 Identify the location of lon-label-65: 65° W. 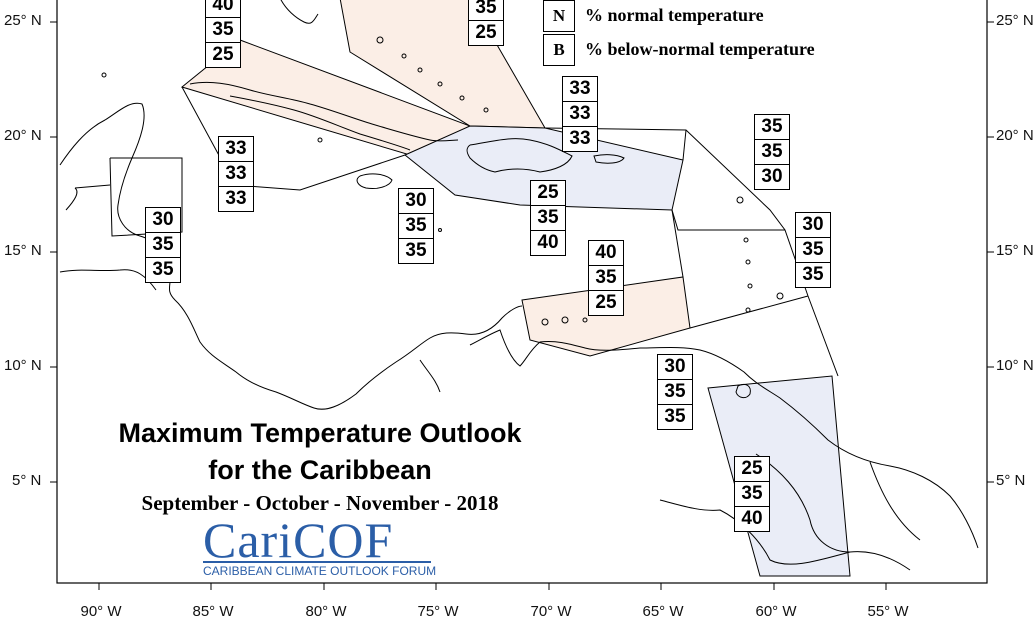
(663, 611).